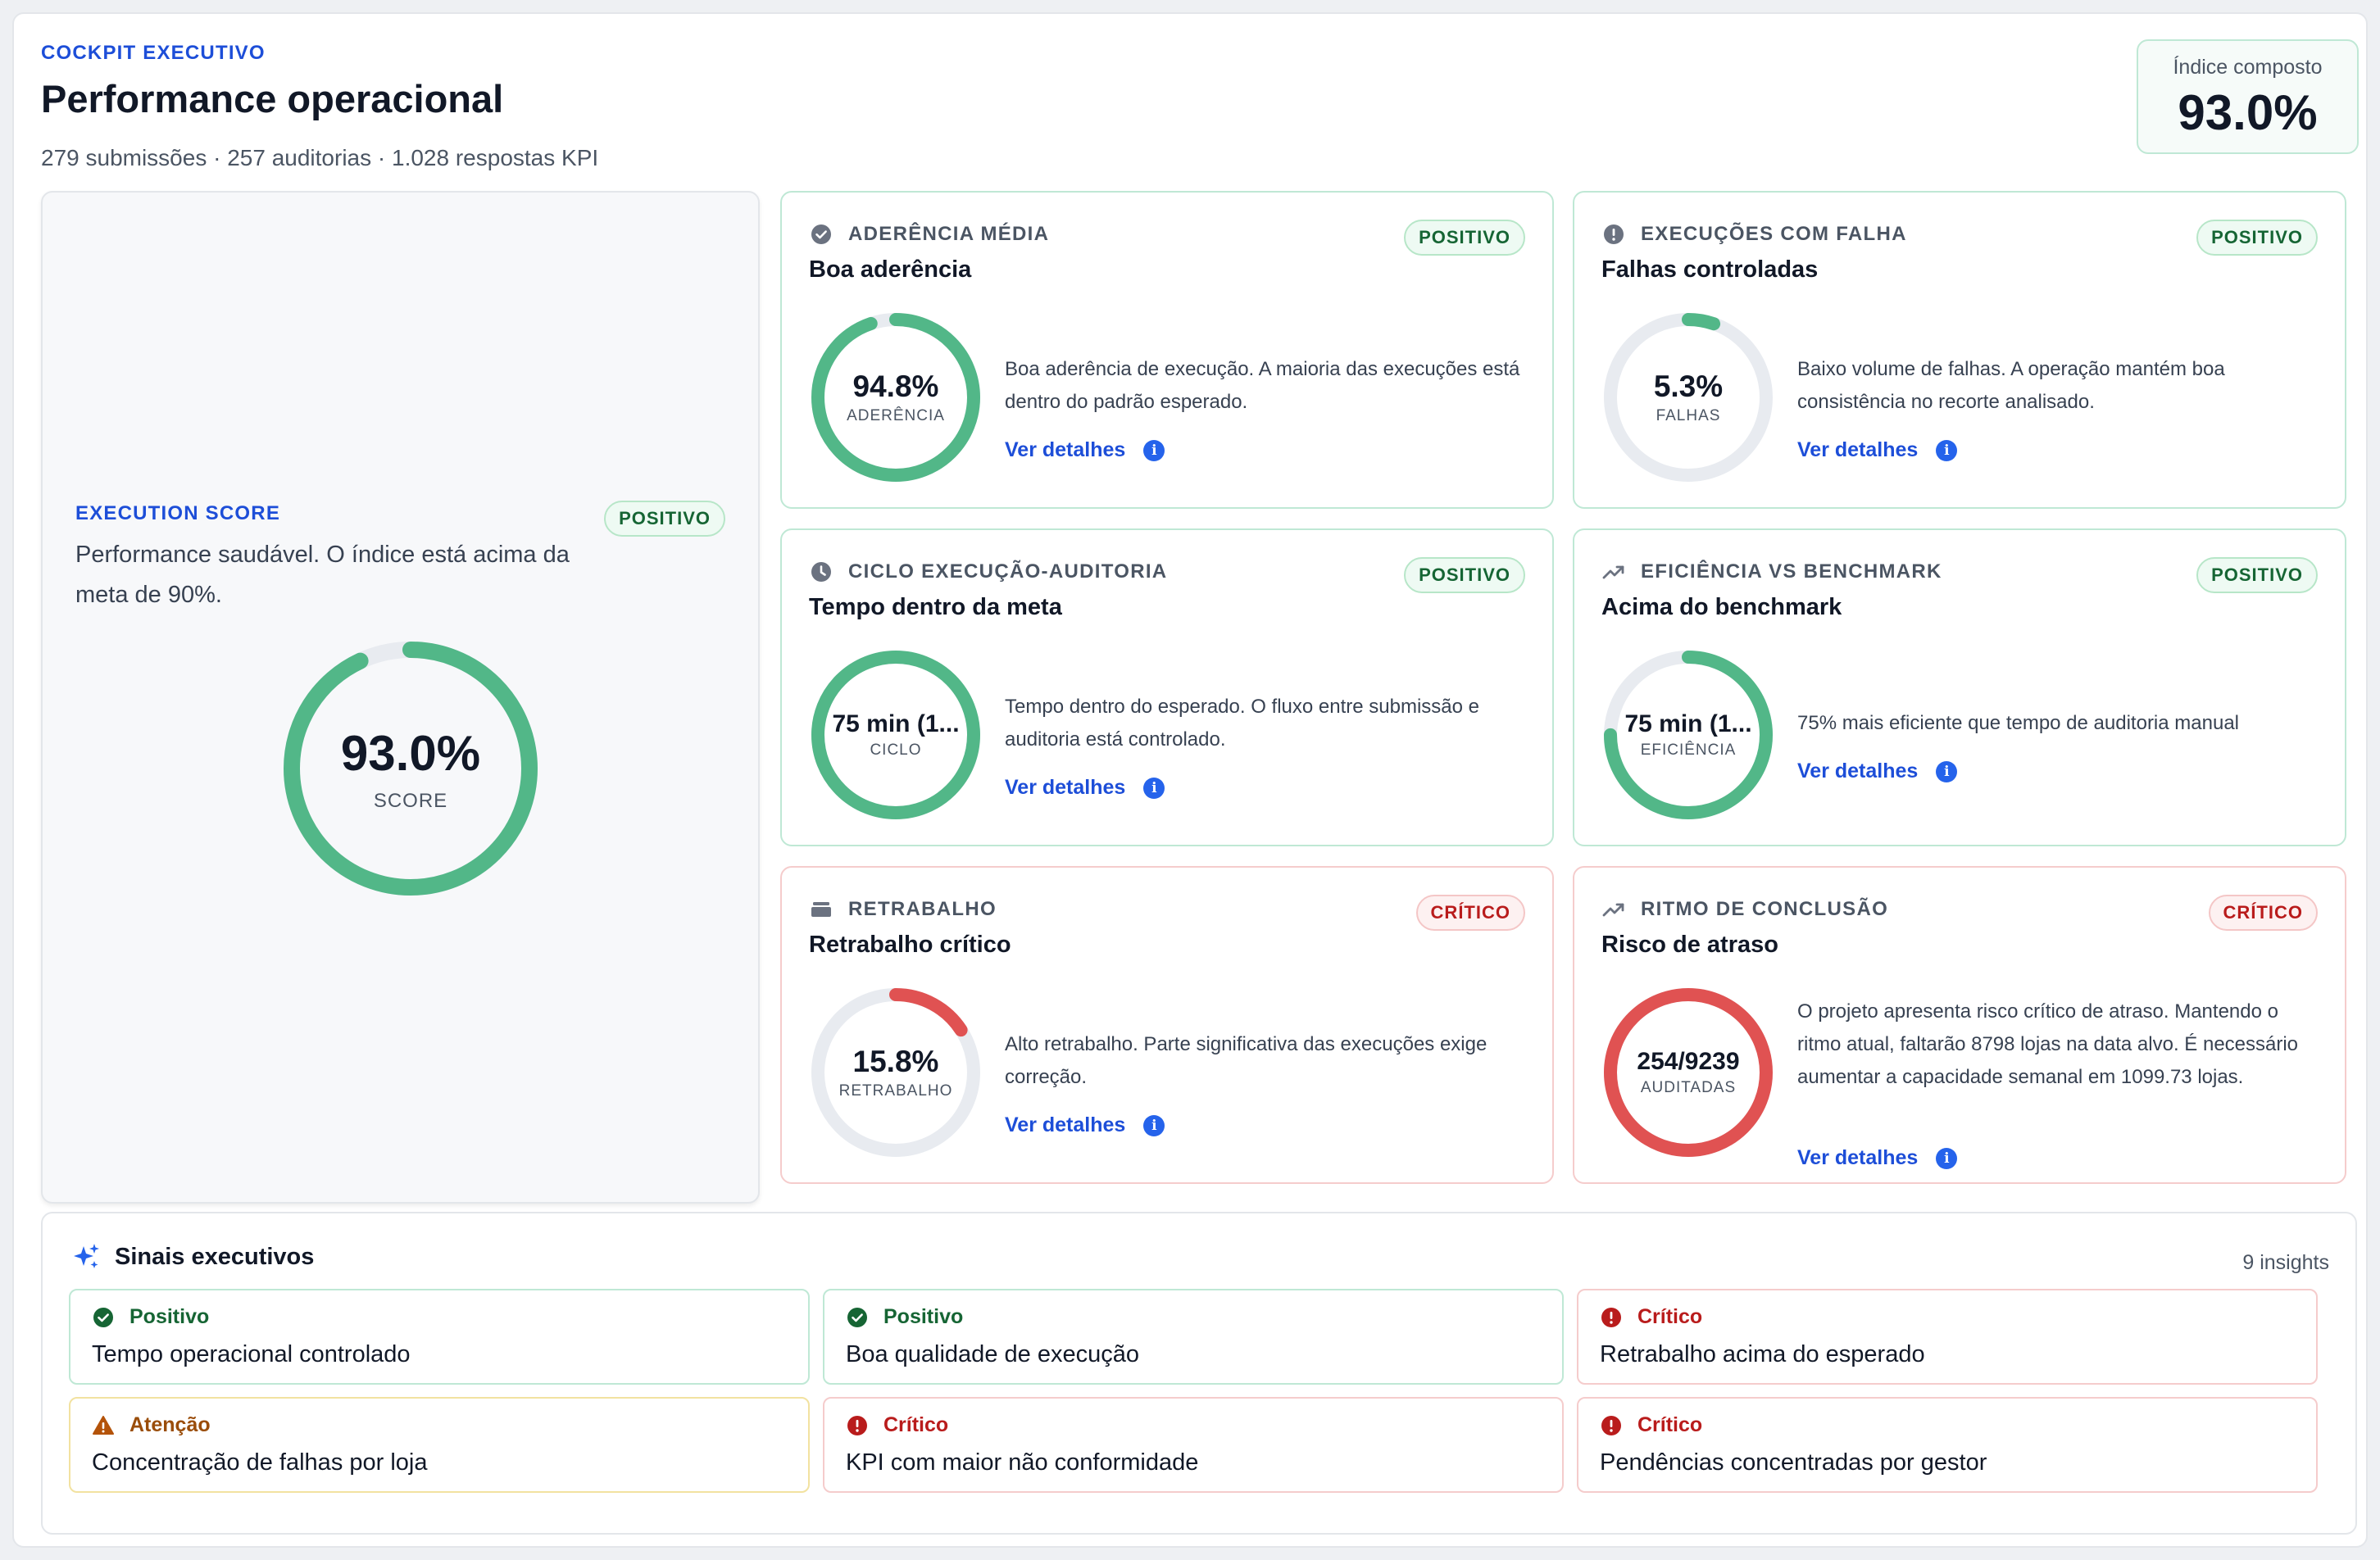 This screenshot has width=2380, height=1560. What do you see at coordinates (169, 1316) in the screenshot?
I see `signal-status-label: Positivo` at bounding box center [169, 1316].